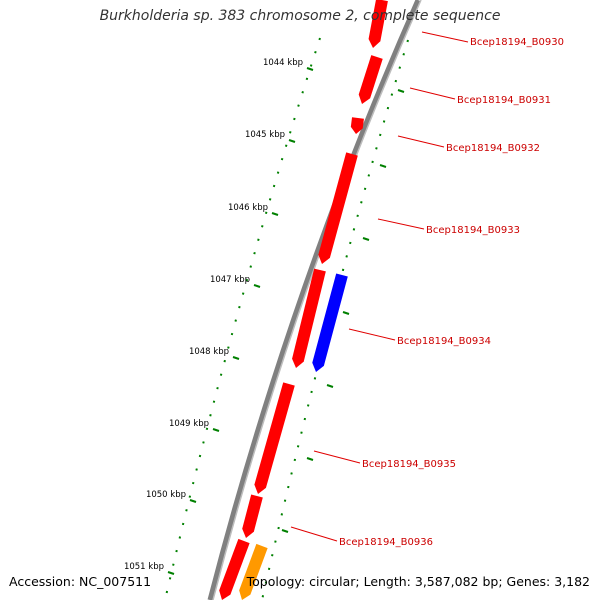  Describe the element at coordinates (189, 424) in the screenshot. I see `scale-tick-label: 1049 kbp` at that location.